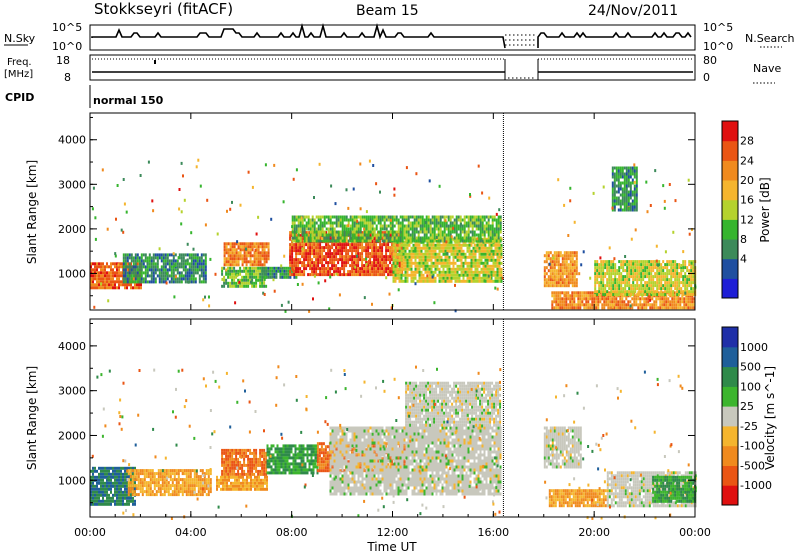  Describe the element at coordinates (767, 68) in the screenshot. I see `nave-label: Nave` at that location.